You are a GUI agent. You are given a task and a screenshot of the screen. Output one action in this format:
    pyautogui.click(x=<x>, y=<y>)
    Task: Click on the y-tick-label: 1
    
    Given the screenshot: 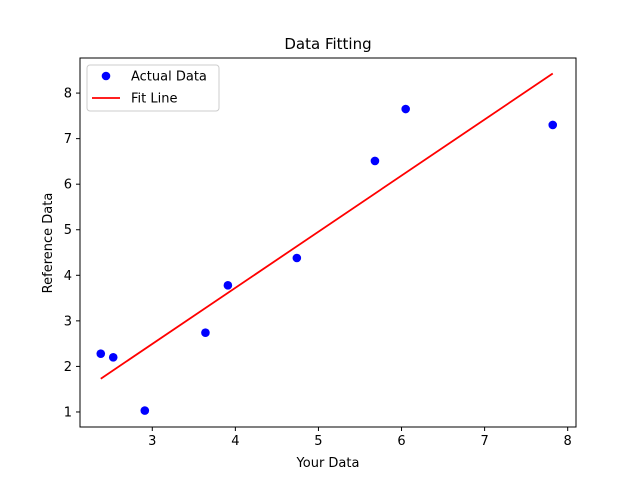 What is the action you would take?
    pyautogui.click(x=68, y=412)
    